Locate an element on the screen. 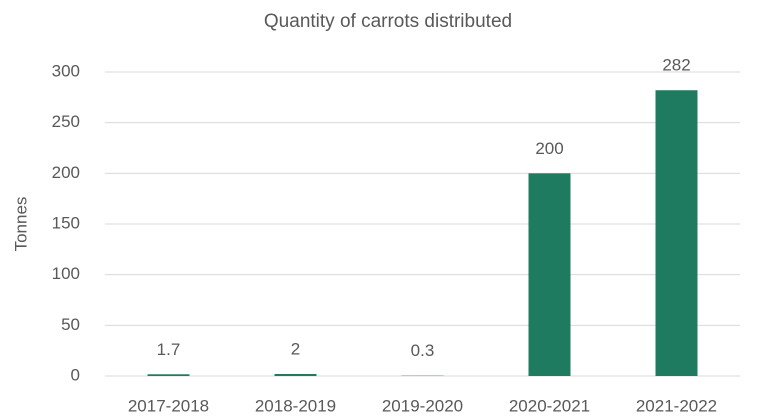 Image resolution: width=764 pixels, height=419 pixels. y-tick-label: 200 is located at coordinates (66, 172).